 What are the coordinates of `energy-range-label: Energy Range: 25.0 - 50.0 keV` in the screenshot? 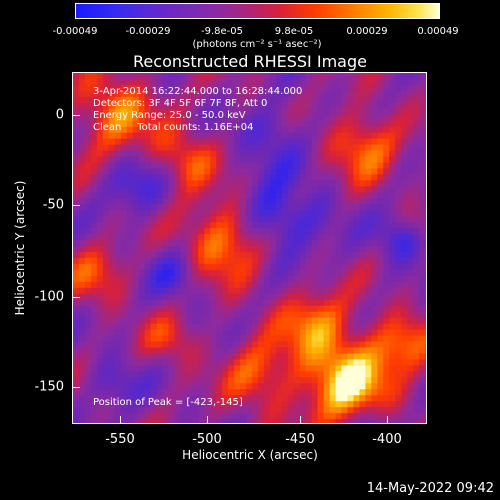 It's located at (169, 115).